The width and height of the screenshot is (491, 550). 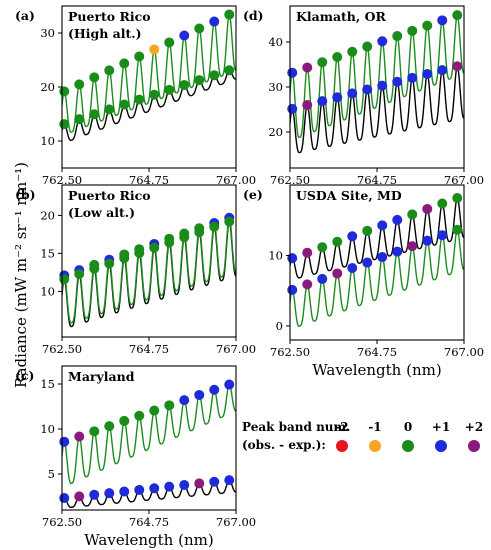 I want to click on panel-title: Maryland, so click(x=101, y=376).